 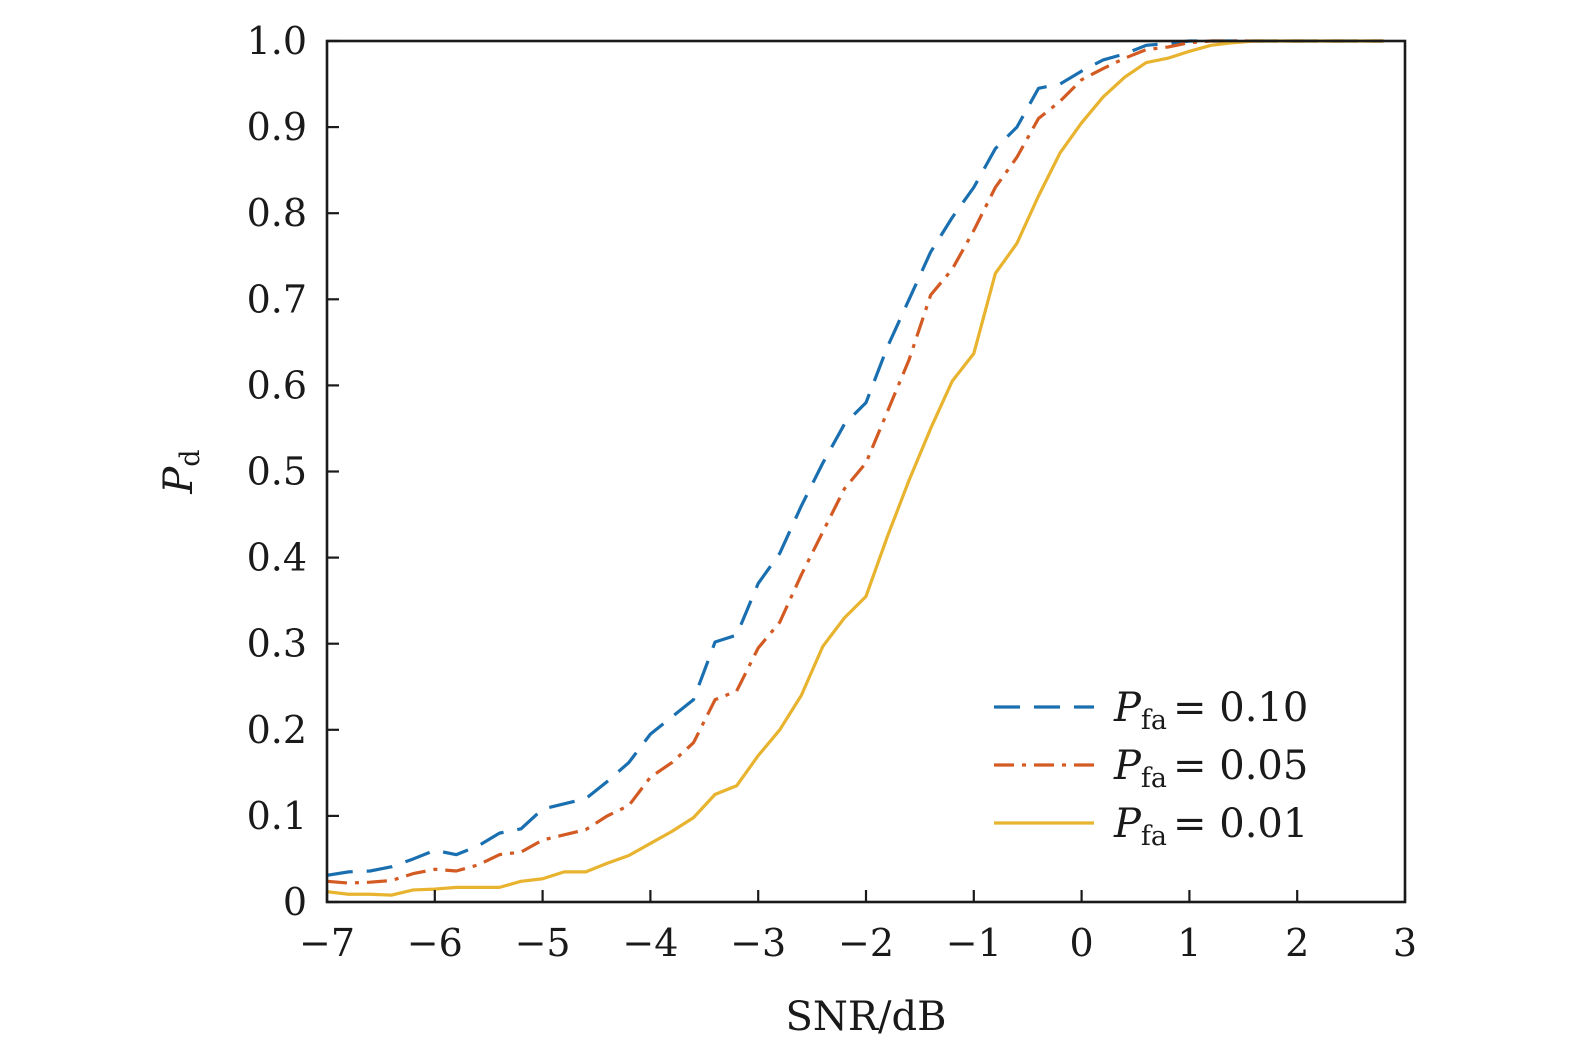 I want to click on y-tick-label: 0.4, so click(x=277, y=558).